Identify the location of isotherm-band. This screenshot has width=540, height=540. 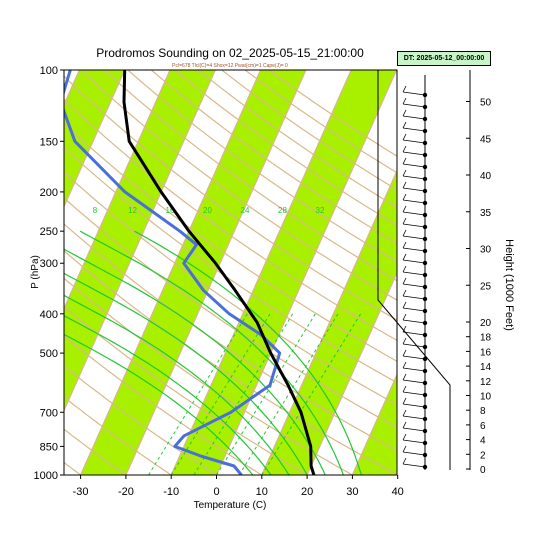
(489, 272).